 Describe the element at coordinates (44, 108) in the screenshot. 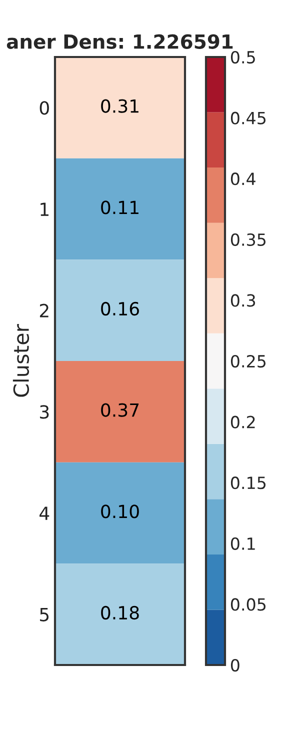

I see `y-tick-label: 0` at that location.